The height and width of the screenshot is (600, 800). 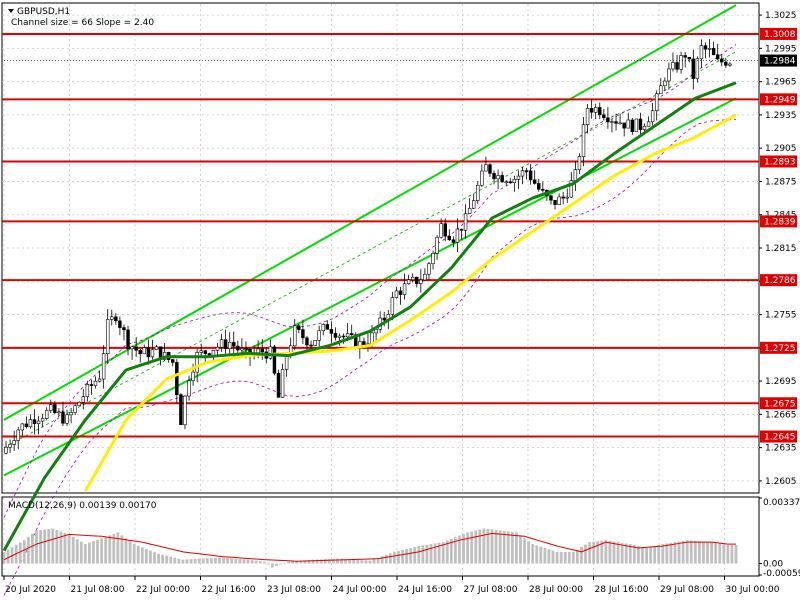 What do you see at coordinates (779, 538) in the screenshot?
I see `macd-axis: 0.00337 0.00-0.00059` at bounding box center [779, 538].